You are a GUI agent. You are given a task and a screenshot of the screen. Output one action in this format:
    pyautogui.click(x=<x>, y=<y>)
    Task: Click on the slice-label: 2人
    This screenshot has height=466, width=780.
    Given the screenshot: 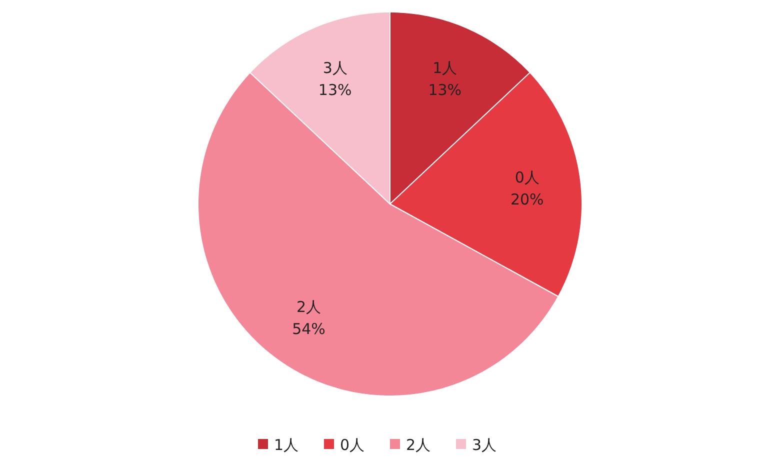 What is the action you would take?
    pyautogui.click(x=309, y=307)
    